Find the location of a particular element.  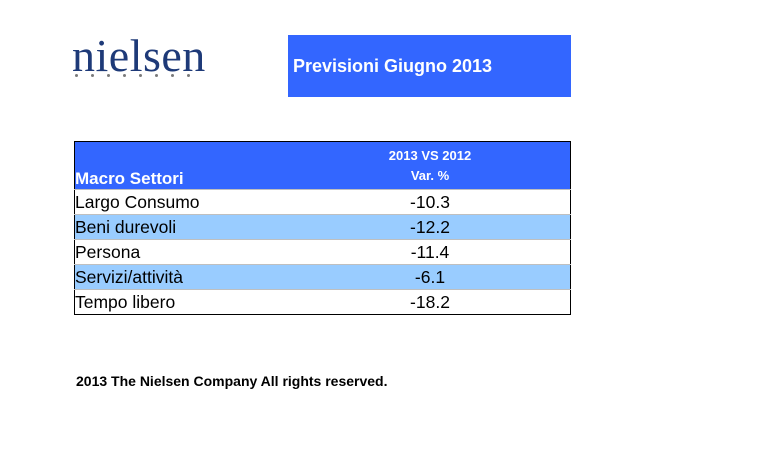

title-banner: Previsioni Giugno 2013 is located at coordinates (429, 66).